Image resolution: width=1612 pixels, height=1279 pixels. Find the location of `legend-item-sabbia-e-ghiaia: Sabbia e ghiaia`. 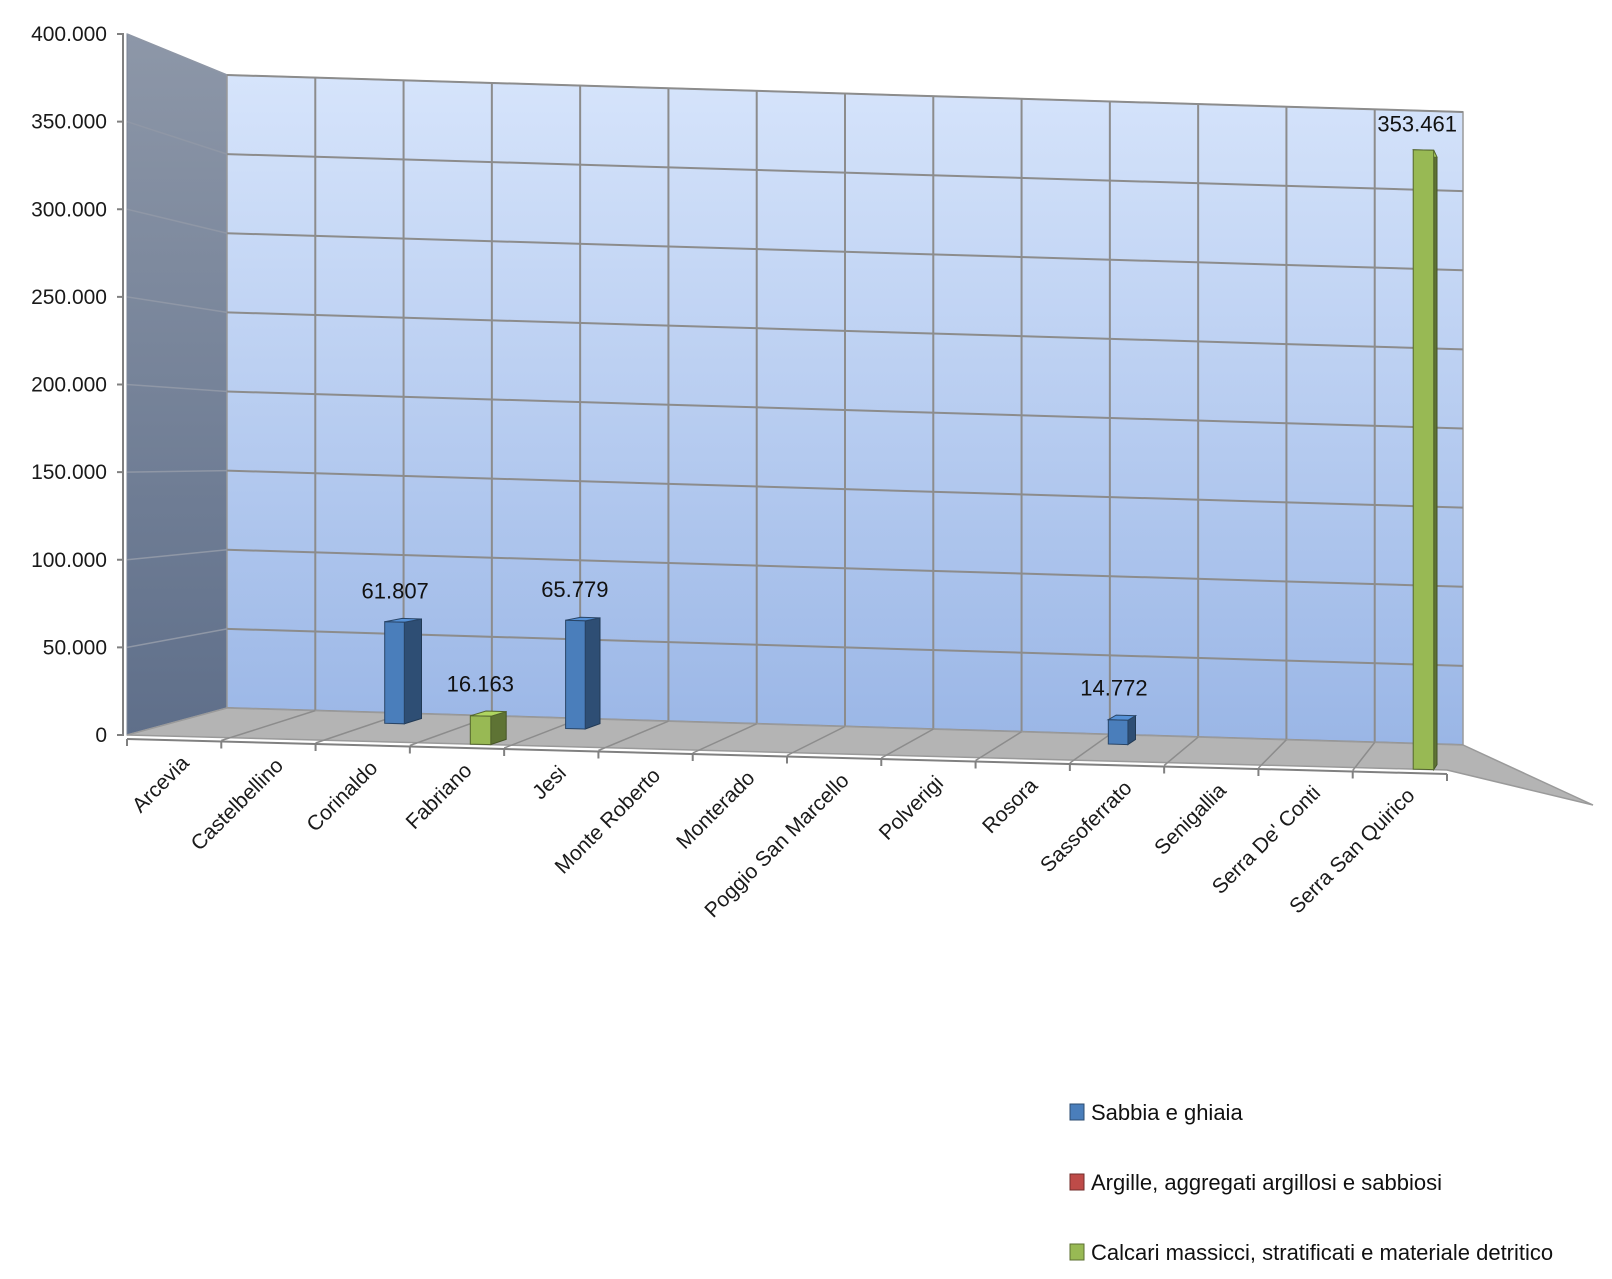

legend-item-sabbia-e-ghiaia: Sabbia e ghiaia is located at coordinates (1156, 1112).